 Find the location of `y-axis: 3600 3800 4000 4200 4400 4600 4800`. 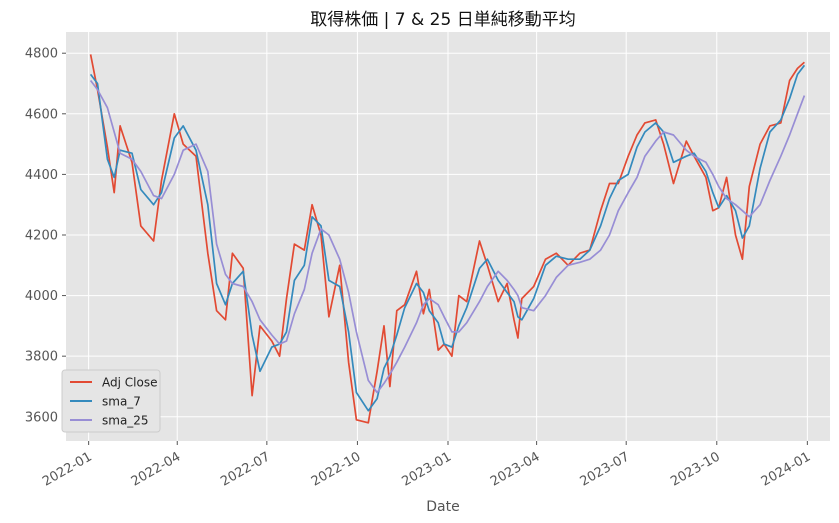

y-axis: 3600 3800 4000 4200 4400 4600 4800 is located at coordinates (45, 236).